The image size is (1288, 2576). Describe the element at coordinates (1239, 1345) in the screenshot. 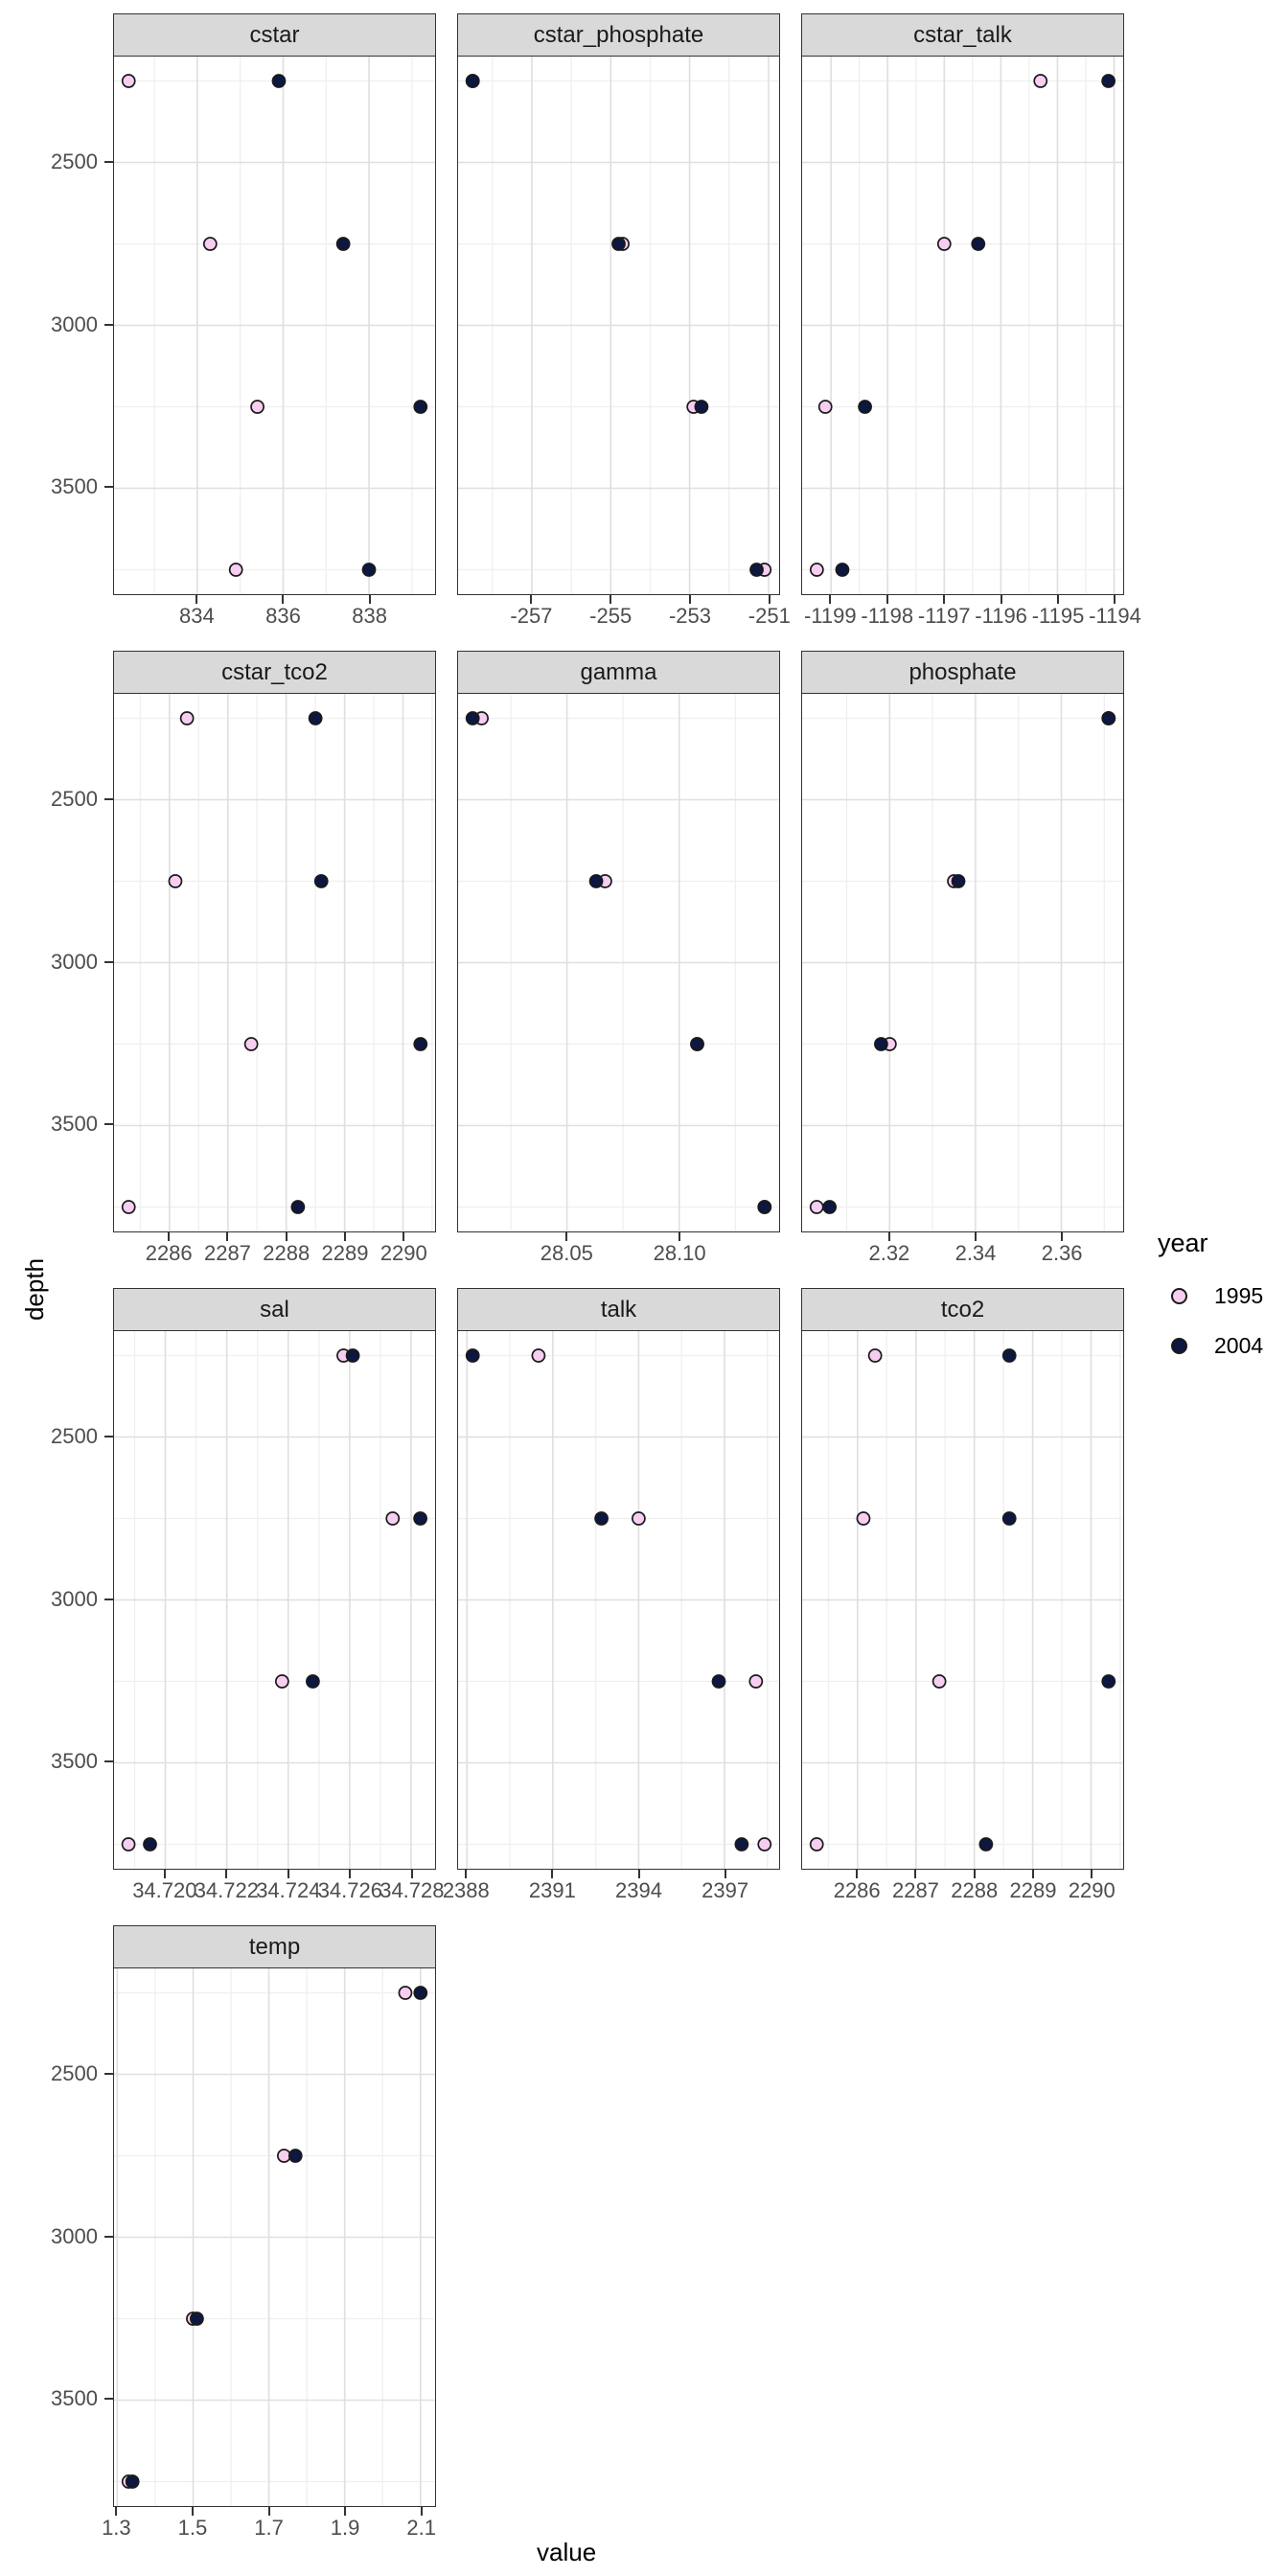

I see `legend-item-label: 2004` at that location.